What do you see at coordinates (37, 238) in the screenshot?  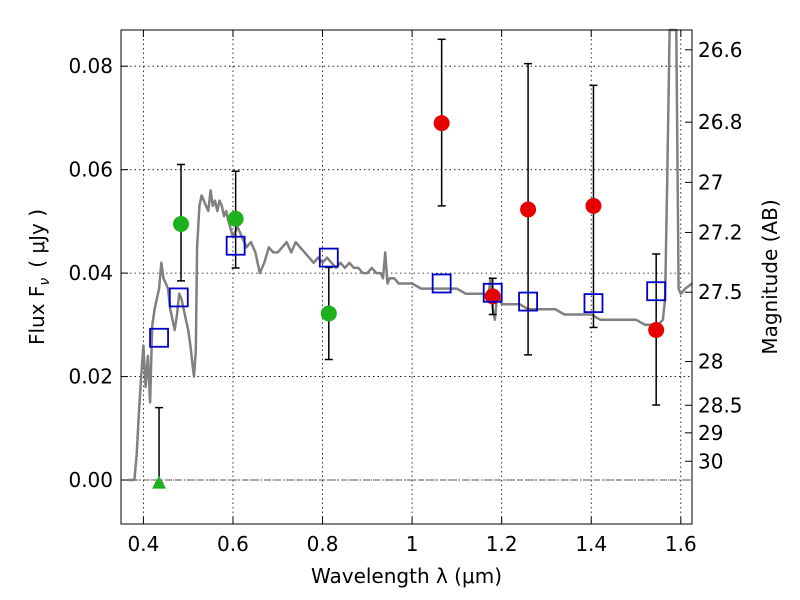 I see `y-axis-label-unit: ( μJy )` at bounding box center [37, 238].